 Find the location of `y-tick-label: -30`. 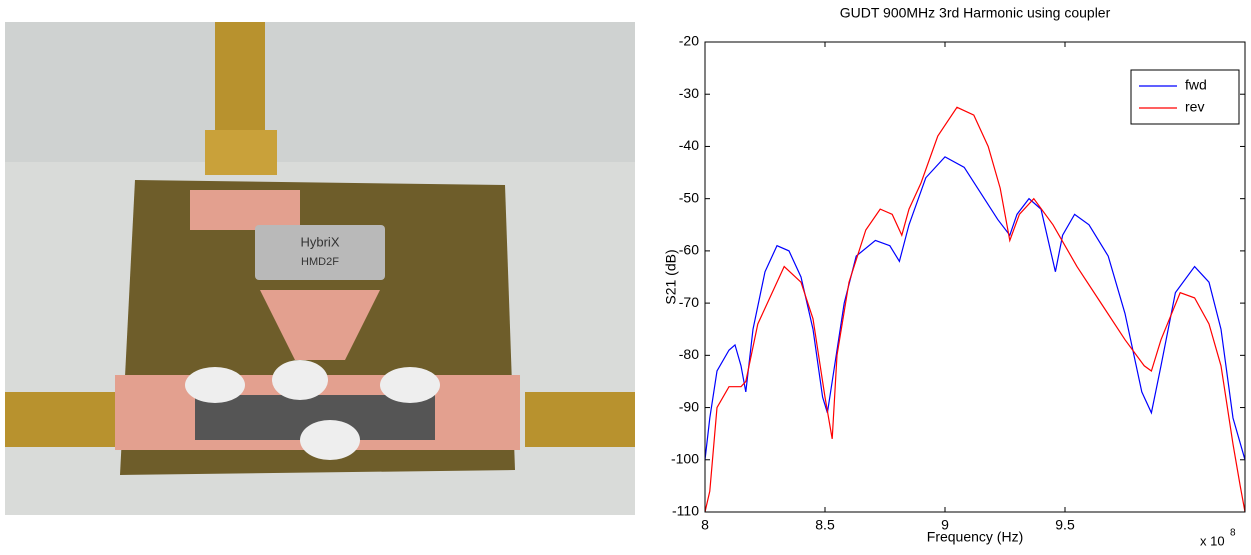

y-tick-label: -30 is located at coordinates (689, 93).